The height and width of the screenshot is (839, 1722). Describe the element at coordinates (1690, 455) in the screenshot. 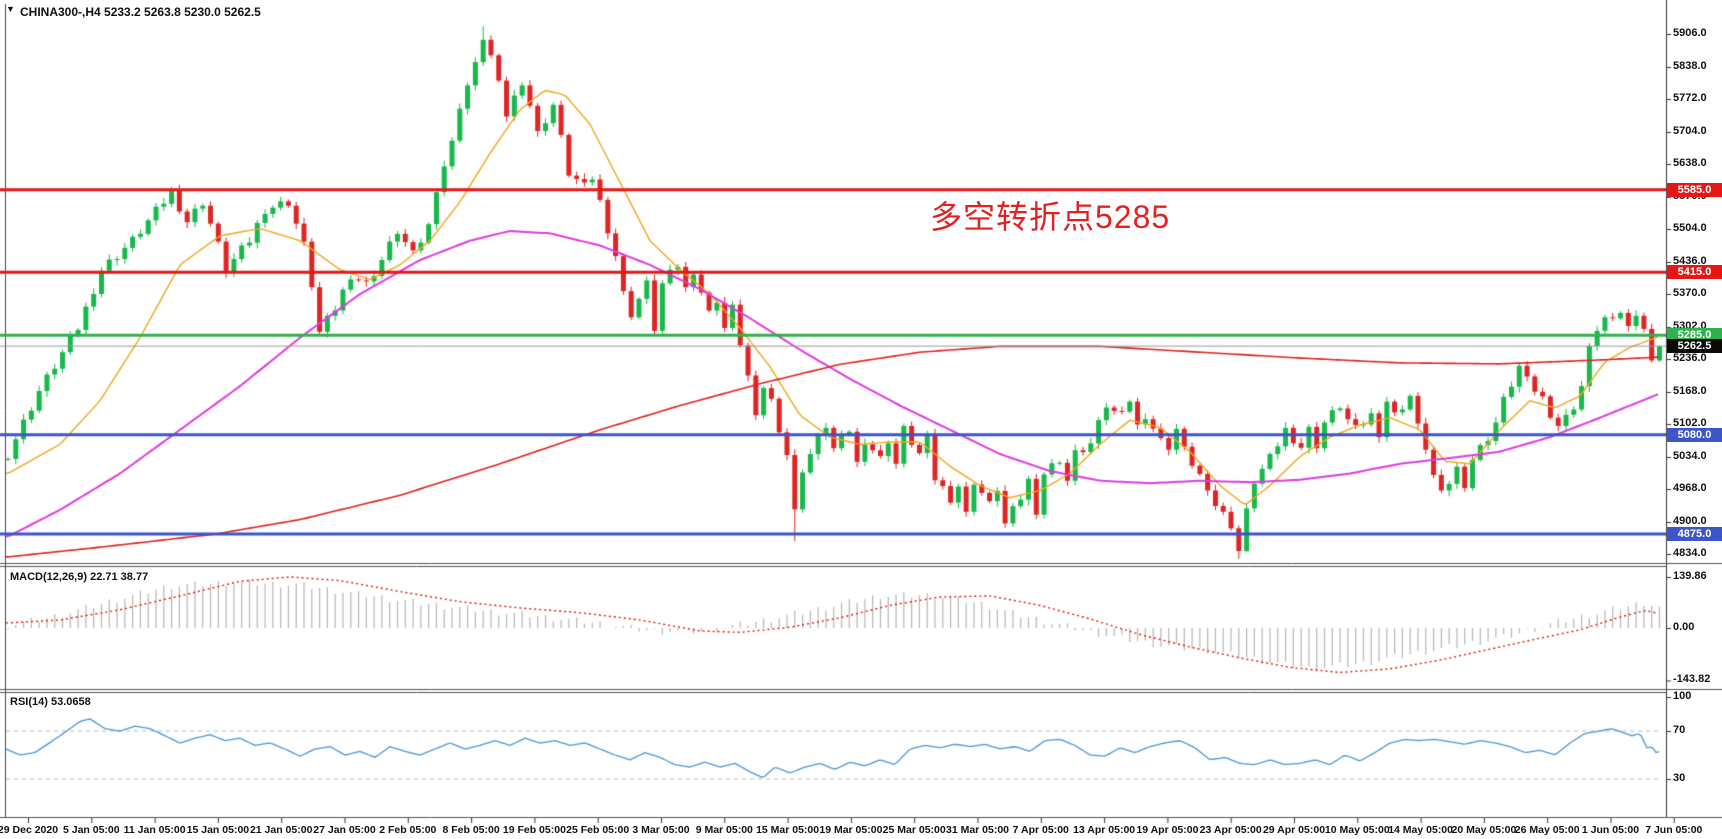

I see `price-tick-label: 5034.0` at that location.